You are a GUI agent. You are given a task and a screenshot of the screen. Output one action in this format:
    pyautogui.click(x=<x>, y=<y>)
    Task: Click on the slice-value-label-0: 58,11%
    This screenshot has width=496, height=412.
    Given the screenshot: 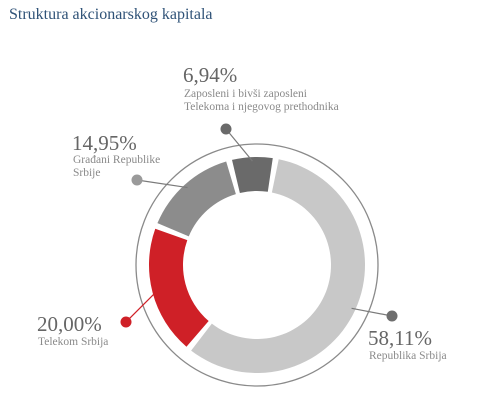 What is the action you would take?
    pyautogui.click(x=400, y=338)
    